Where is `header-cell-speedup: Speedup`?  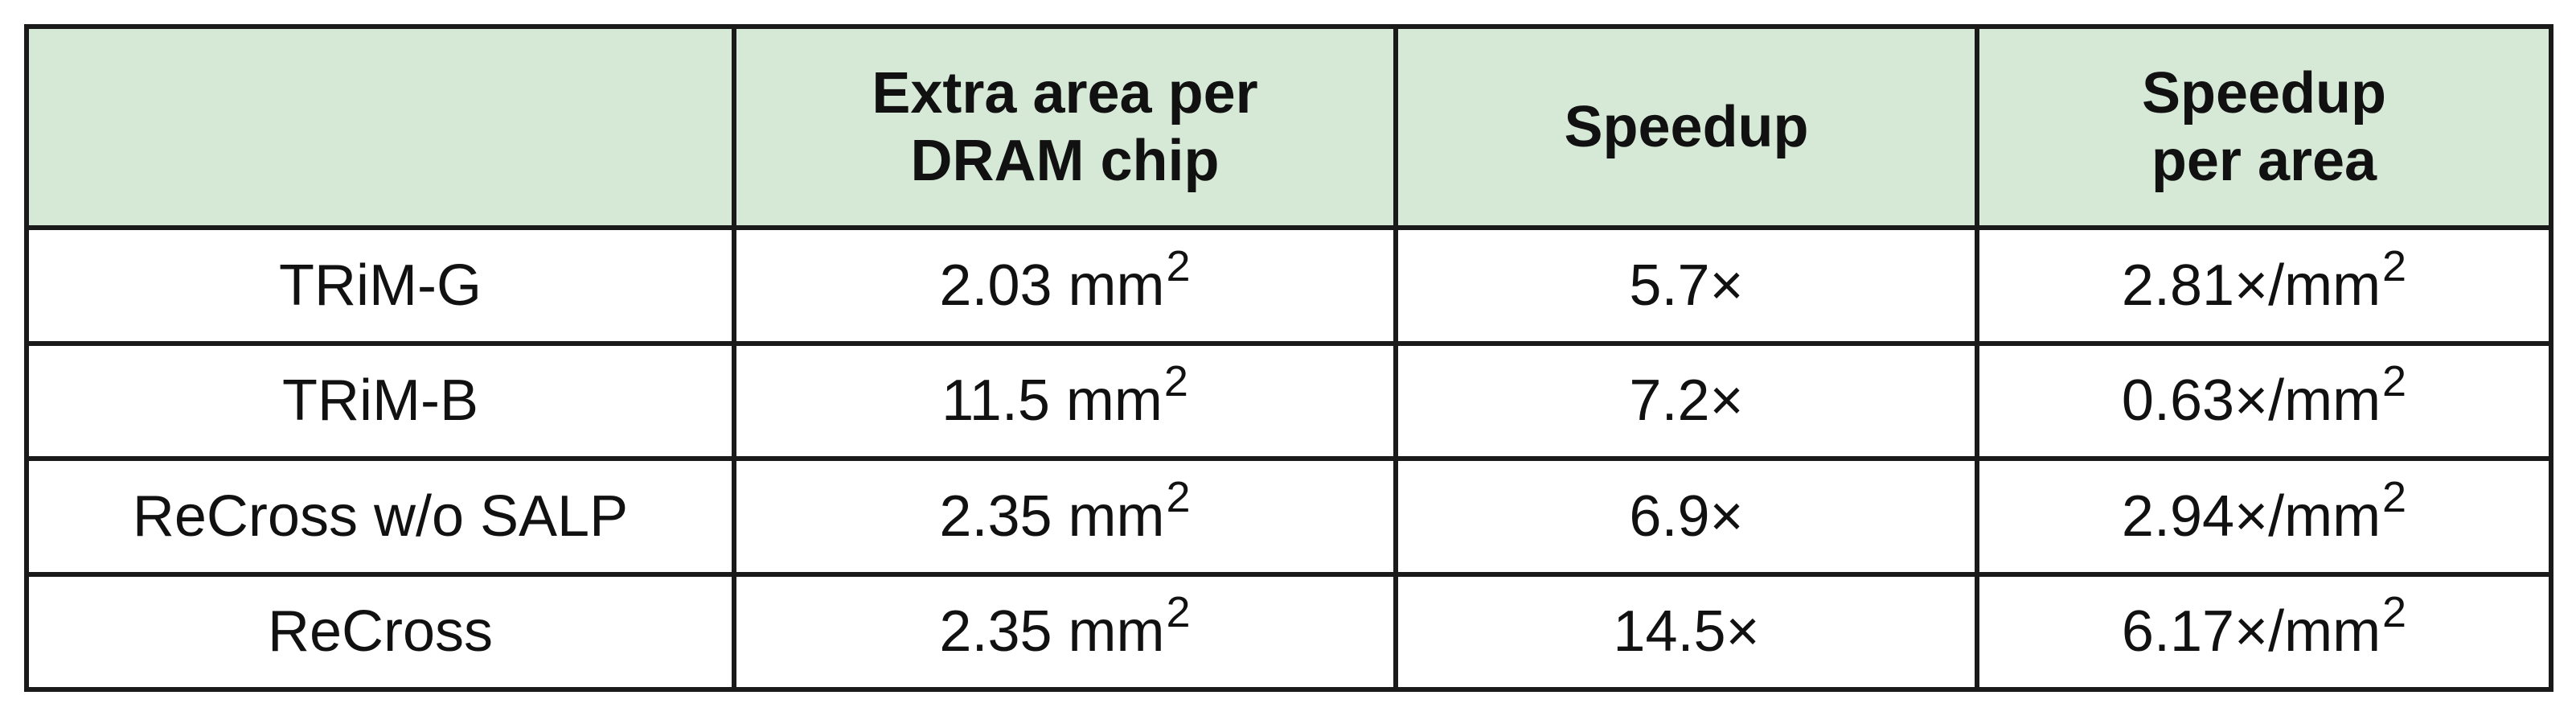 header-cell-speedup: Speedup is located at coordinates (1686, 127).